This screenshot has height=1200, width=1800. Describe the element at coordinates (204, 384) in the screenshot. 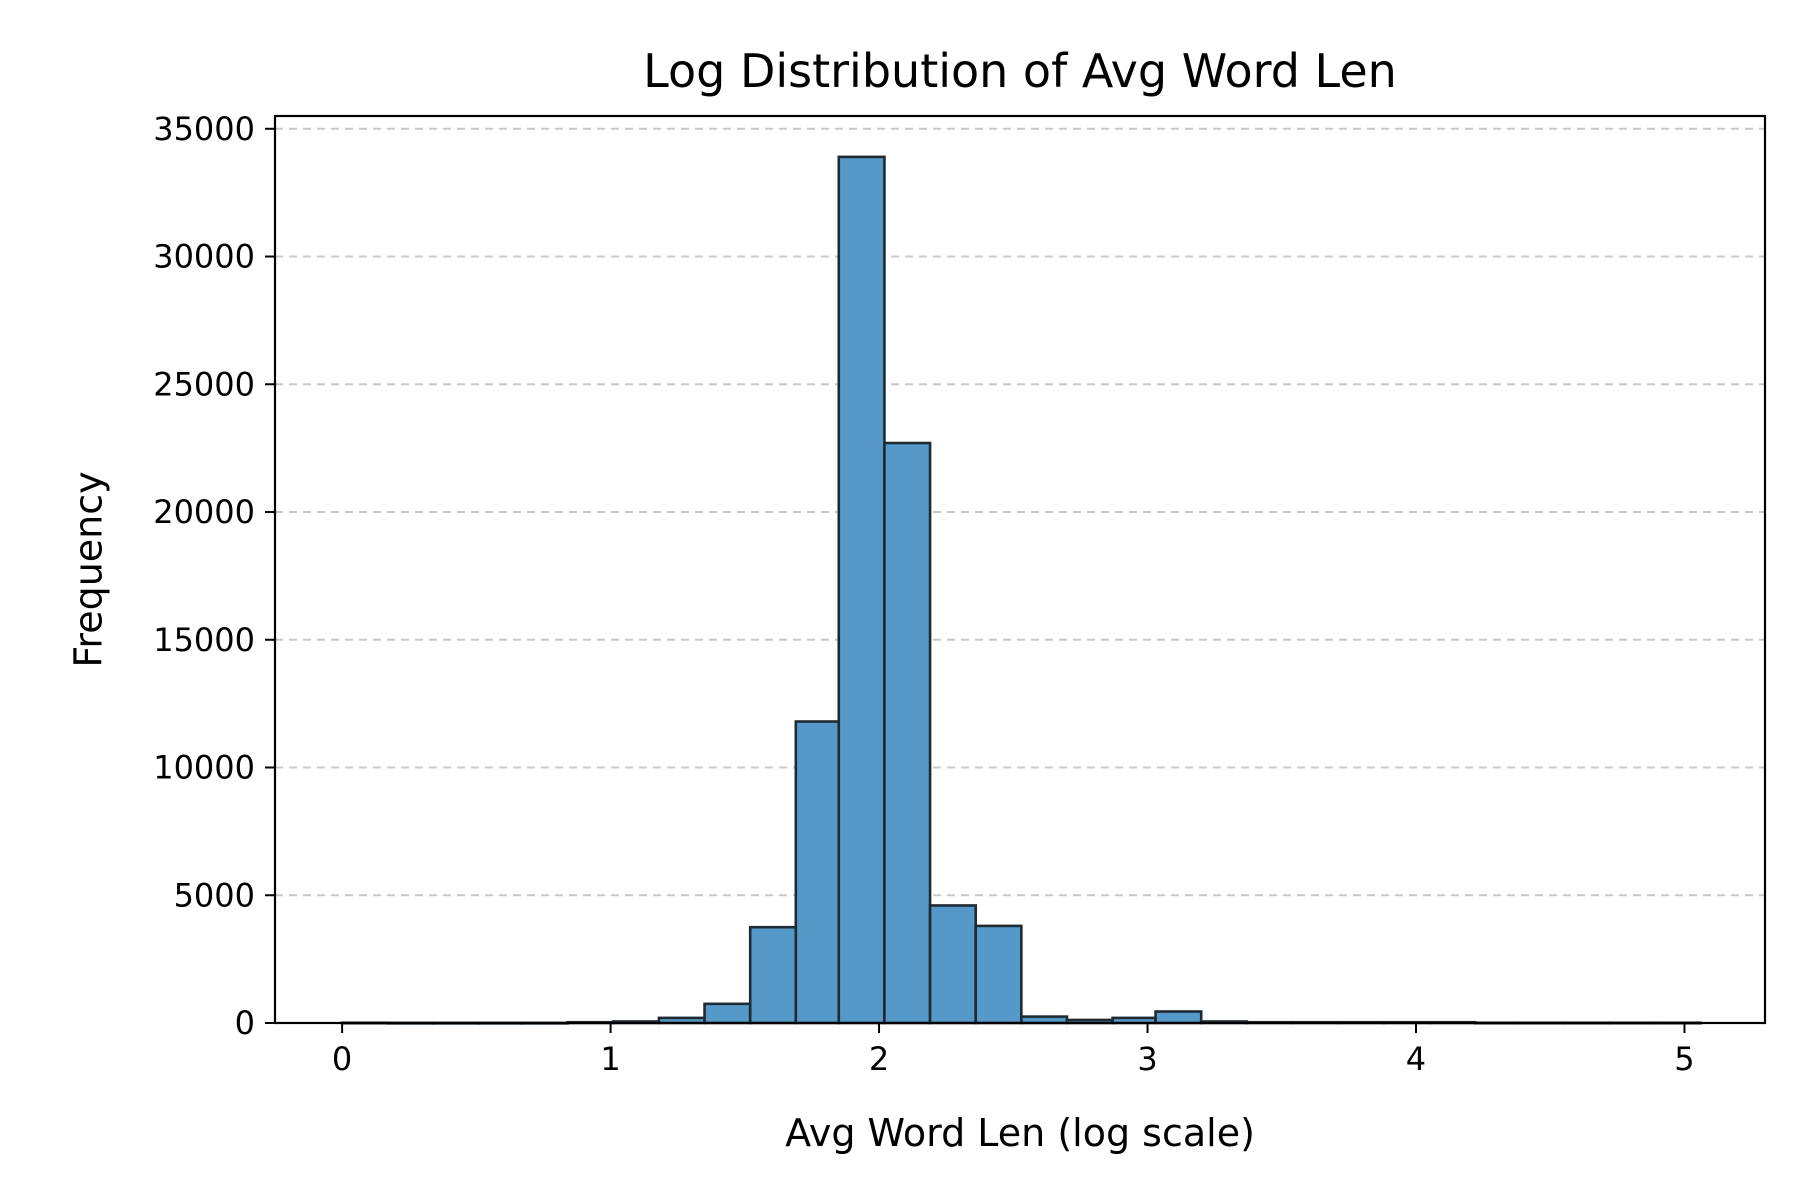

I see `y-tick-label: 25000` at that location.